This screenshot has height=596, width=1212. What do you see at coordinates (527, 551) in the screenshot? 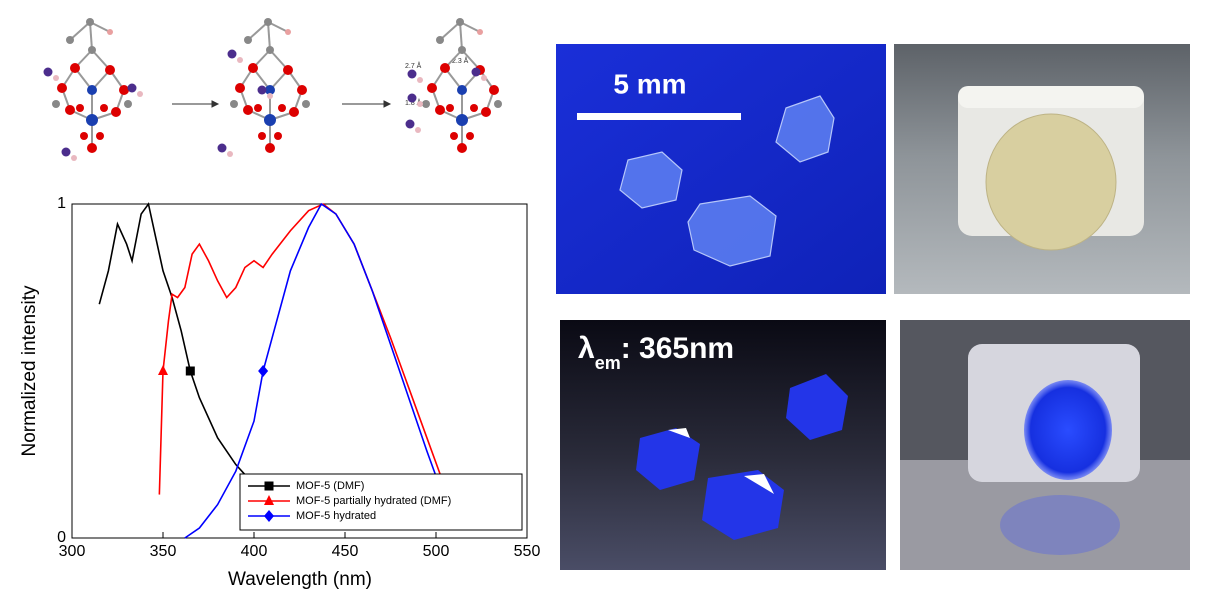
I see `x-tick-label: 550` at bounding box center [527, 551].